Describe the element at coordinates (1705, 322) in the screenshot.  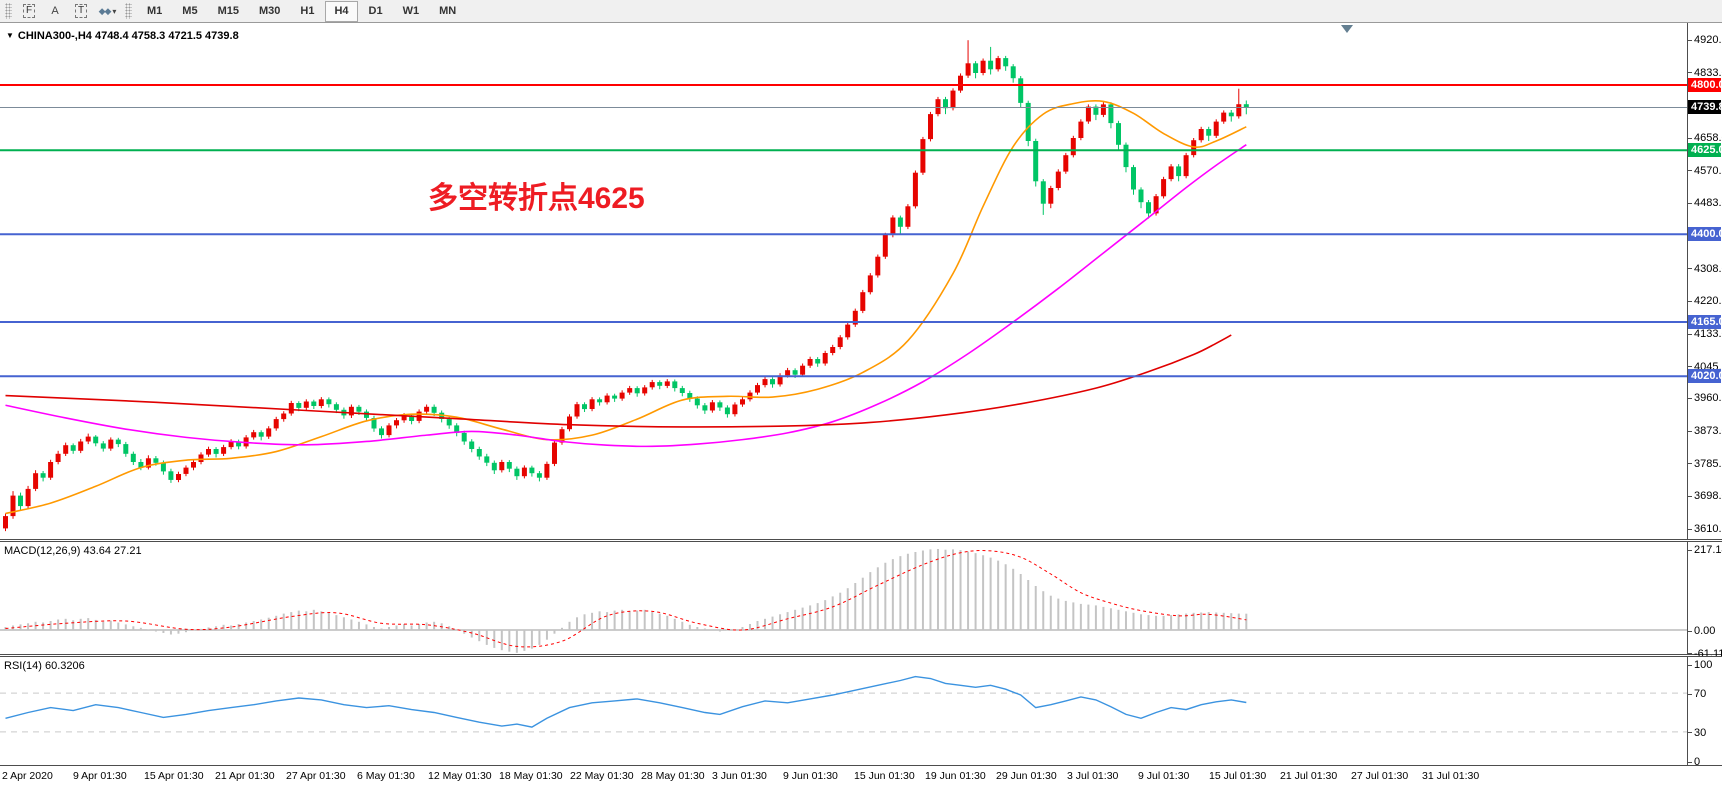
I see `price-badge-4165.0: 4165.0` at that location.